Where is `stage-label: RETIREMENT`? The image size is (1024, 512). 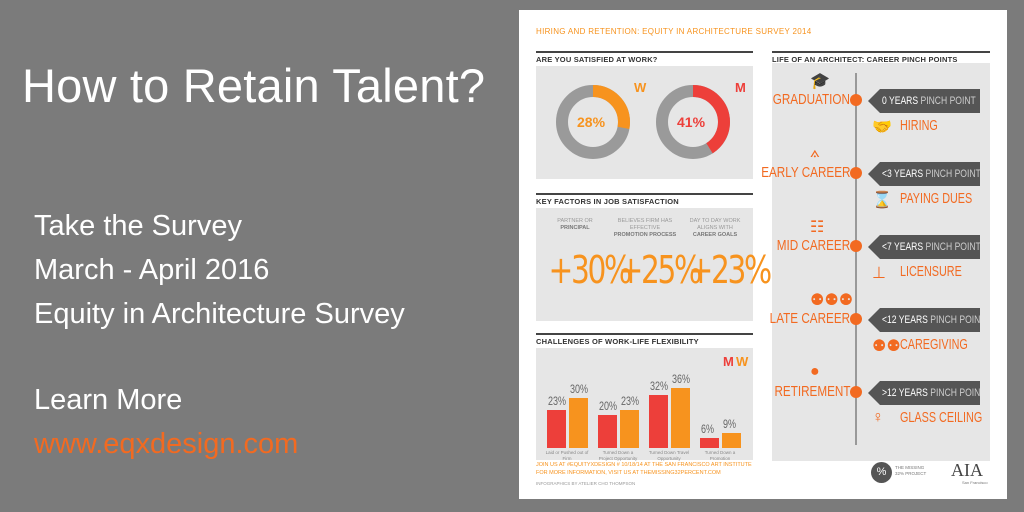
stage-label: RETIREMENT is located at coordinates (811, 391).